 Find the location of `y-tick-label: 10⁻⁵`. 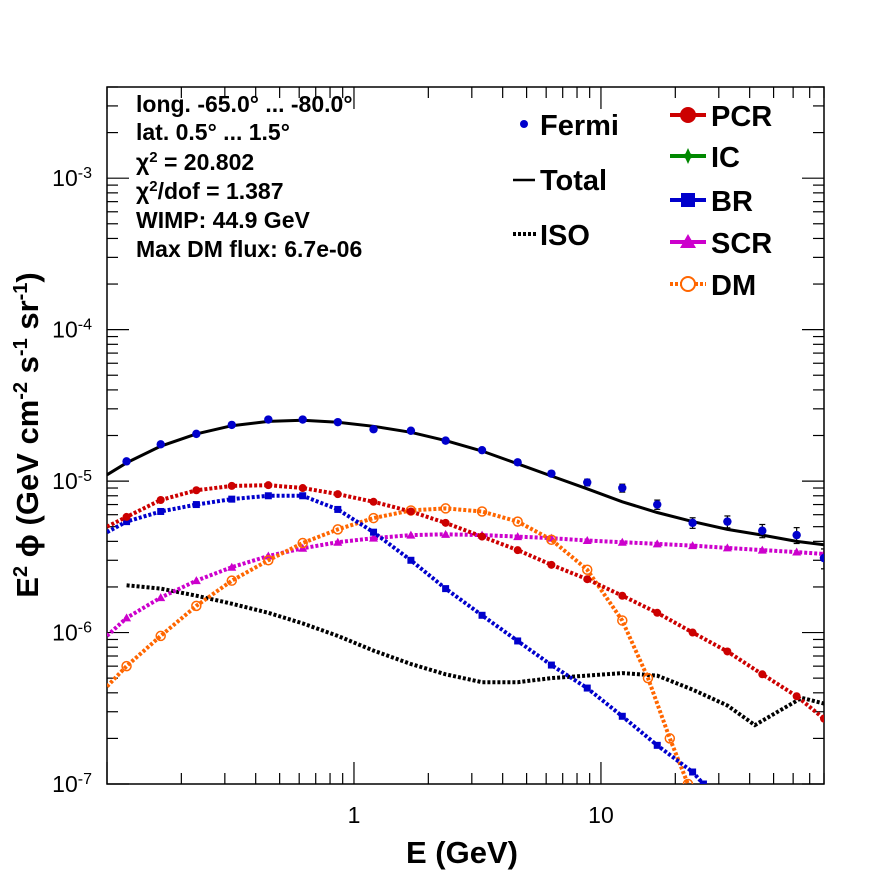

y-tick-label: 10⁻⁵ is located at coordinates (72, 481).